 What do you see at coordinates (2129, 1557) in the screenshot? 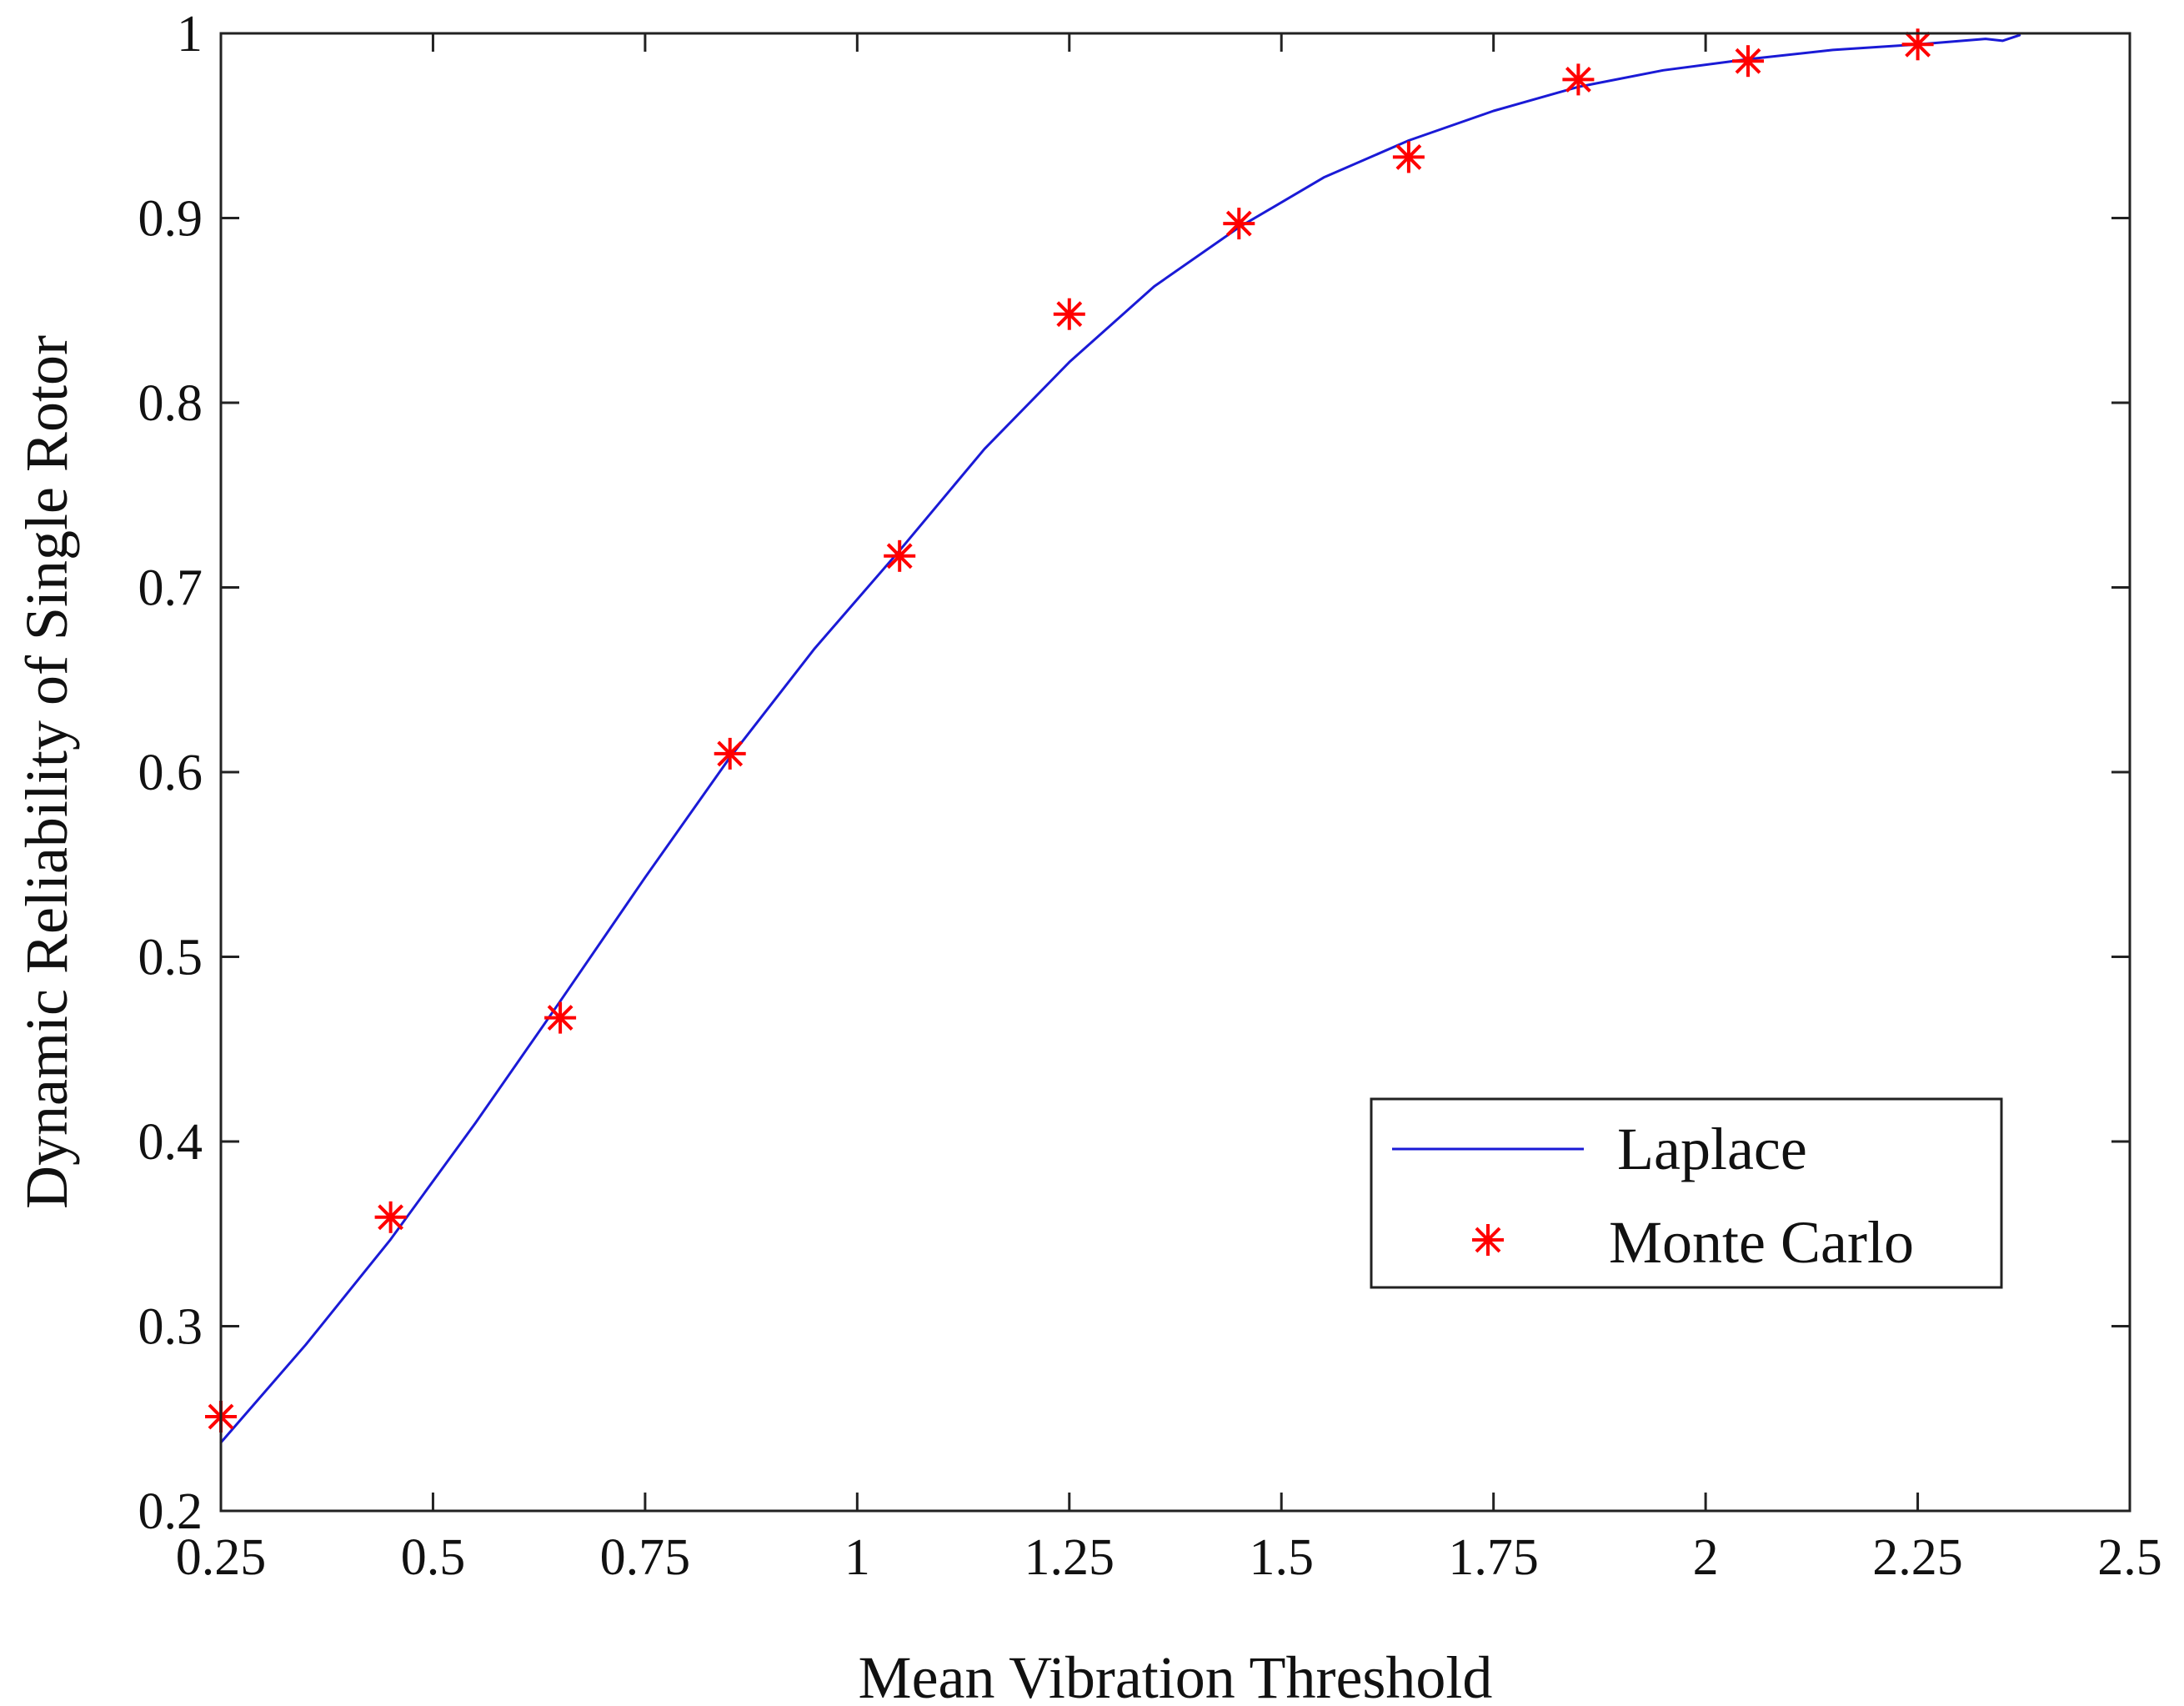
I see `x-tick-label: 2.5` at bounding box center [2129, 1557].